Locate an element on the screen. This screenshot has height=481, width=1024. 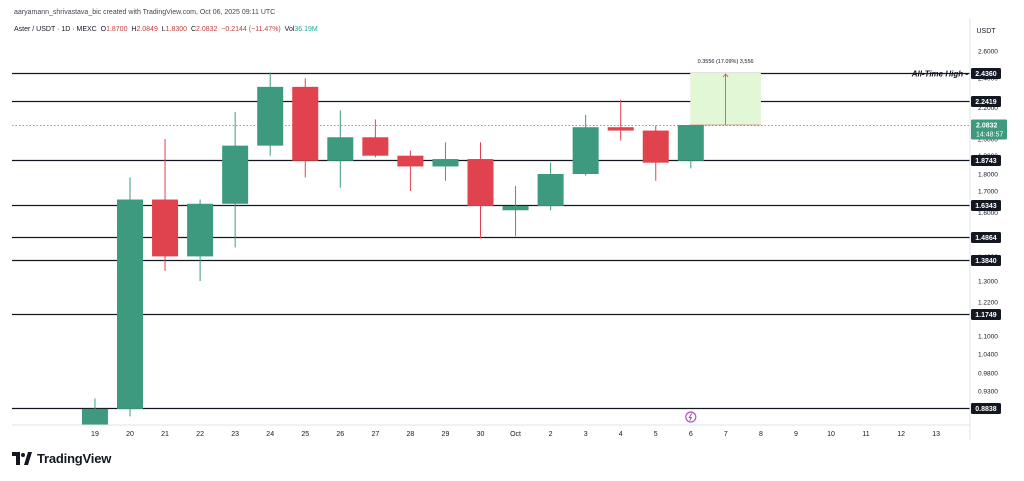
close-value: 2.0832 is located at coordinates (207, 29).